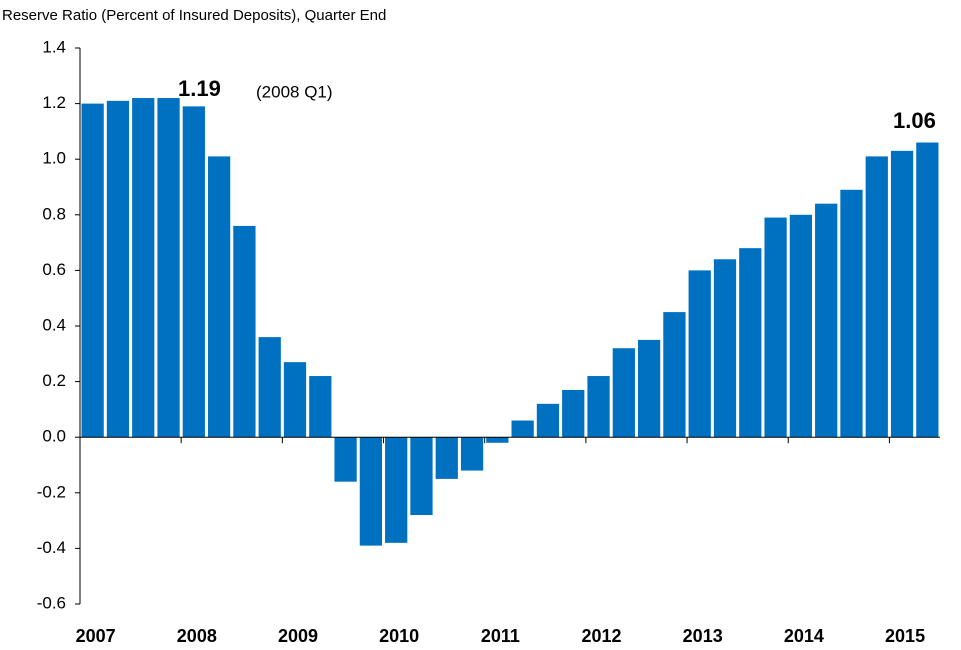 Image resolution: width=961 pixels, height=650 pixels. I want to click on y-tick-label: 1.2, so click(54, 102).